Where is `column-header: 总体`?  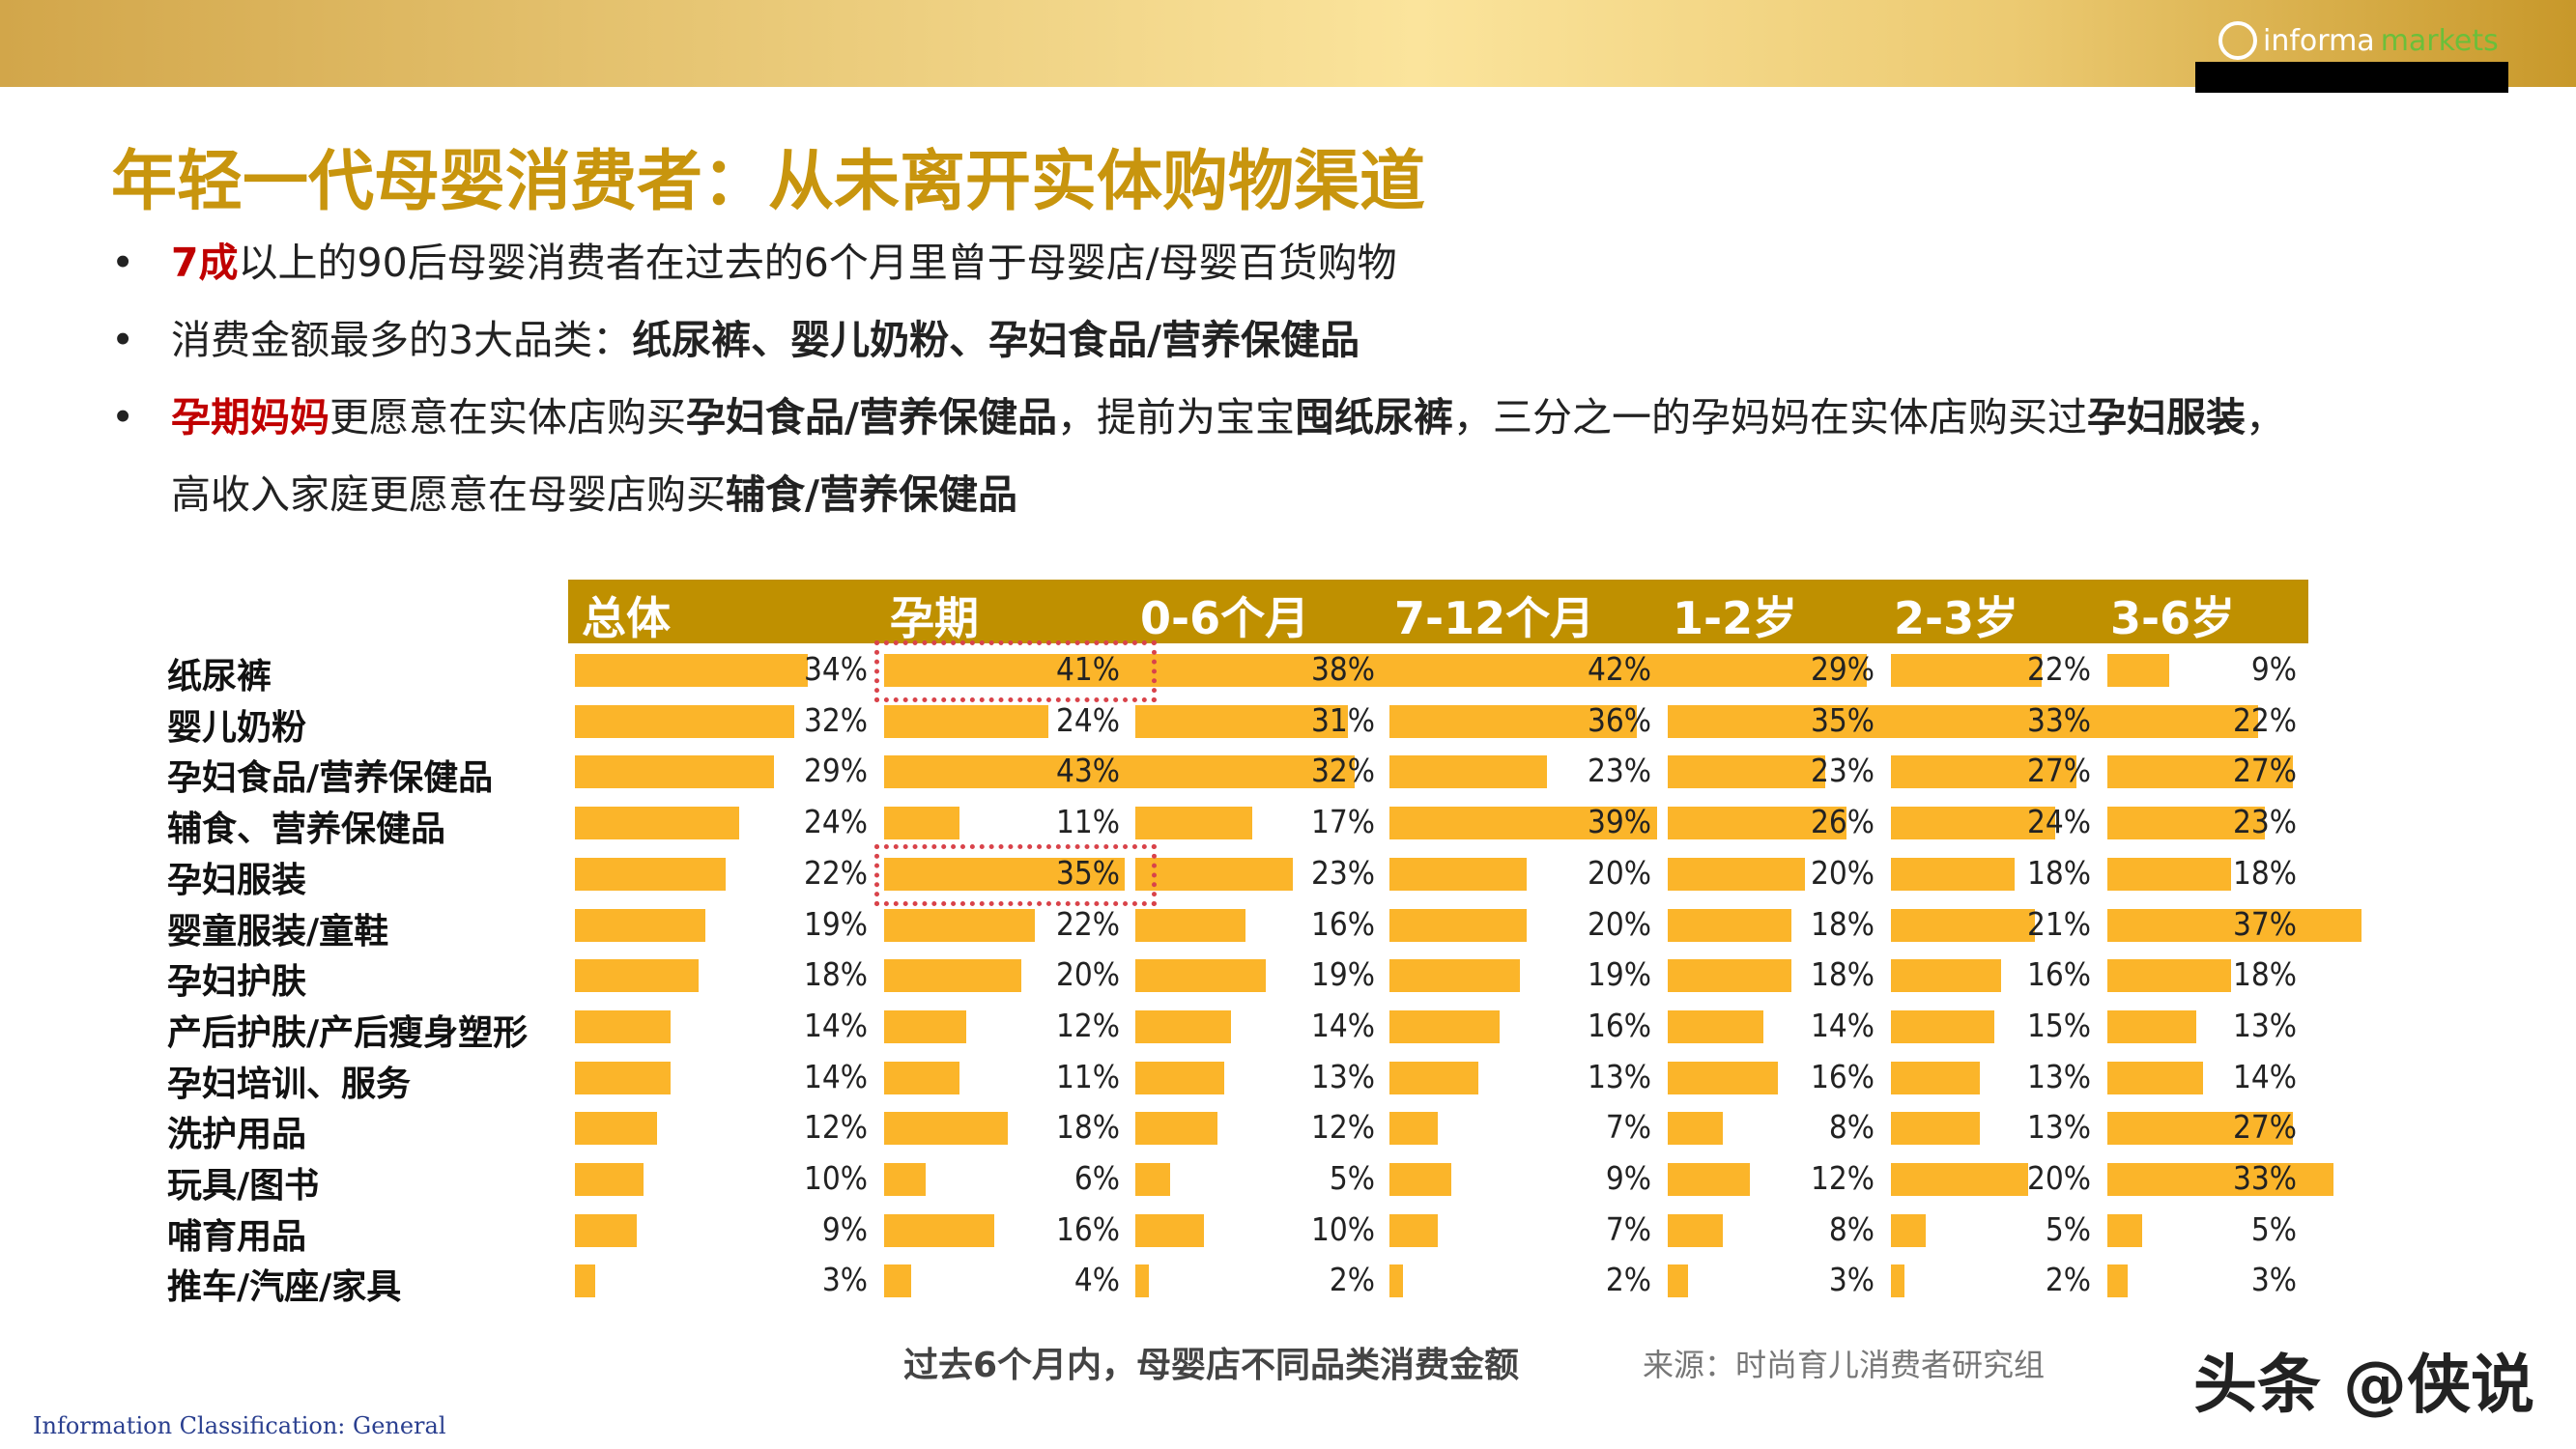 column-header: 总体 is located at coordinates (627, 618).